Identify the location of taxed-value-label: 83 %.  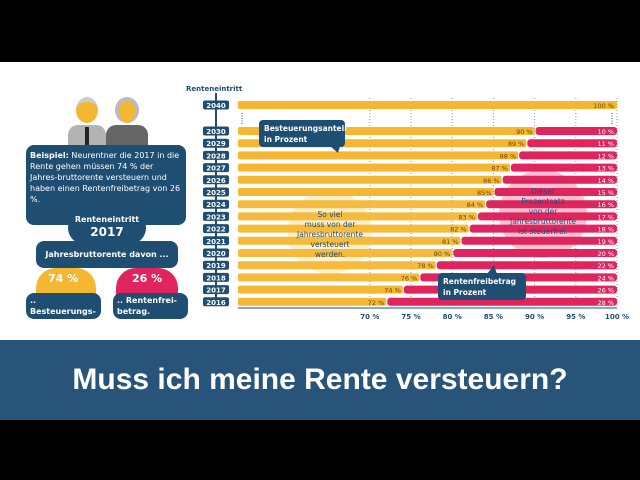
(466, 217).